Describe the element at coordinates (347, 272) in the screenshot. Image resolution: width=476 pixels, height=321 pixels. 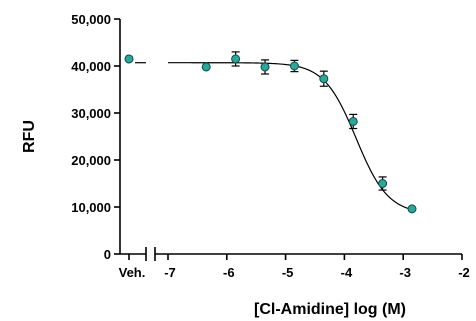
I see `x-tick-label: -4` at that location.